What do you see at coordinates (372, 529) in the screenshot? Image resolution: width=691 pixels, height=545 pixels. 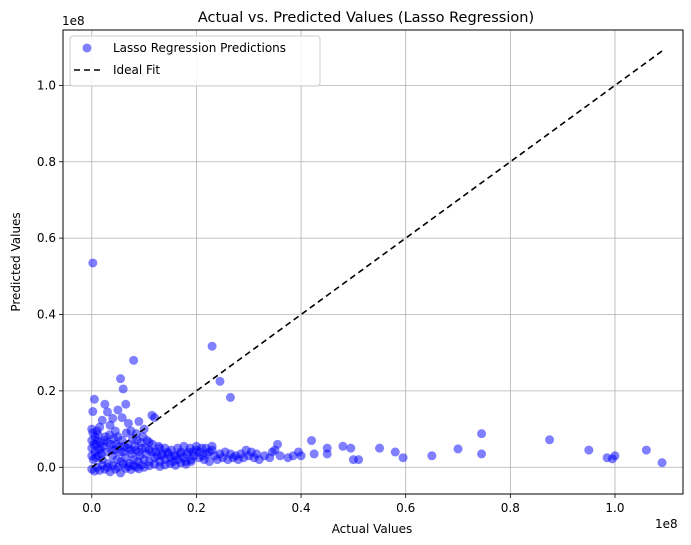 I see `x-axis-label: Actual Values` at bounding box center [372, 529].